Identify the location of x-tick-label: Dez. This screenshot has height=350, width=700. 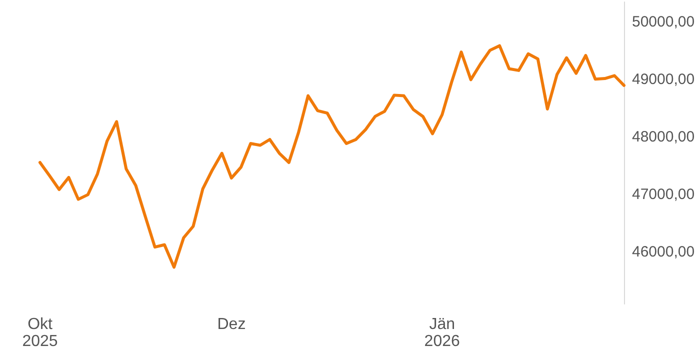
(231, 324).